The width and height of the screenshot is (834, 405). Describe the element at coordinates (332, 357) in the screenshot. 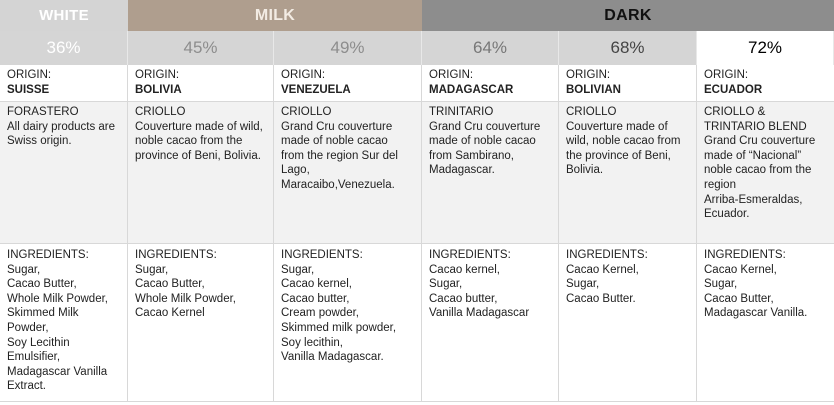

I see `ingredient-item: Vanilla Madagascar.` at that location.